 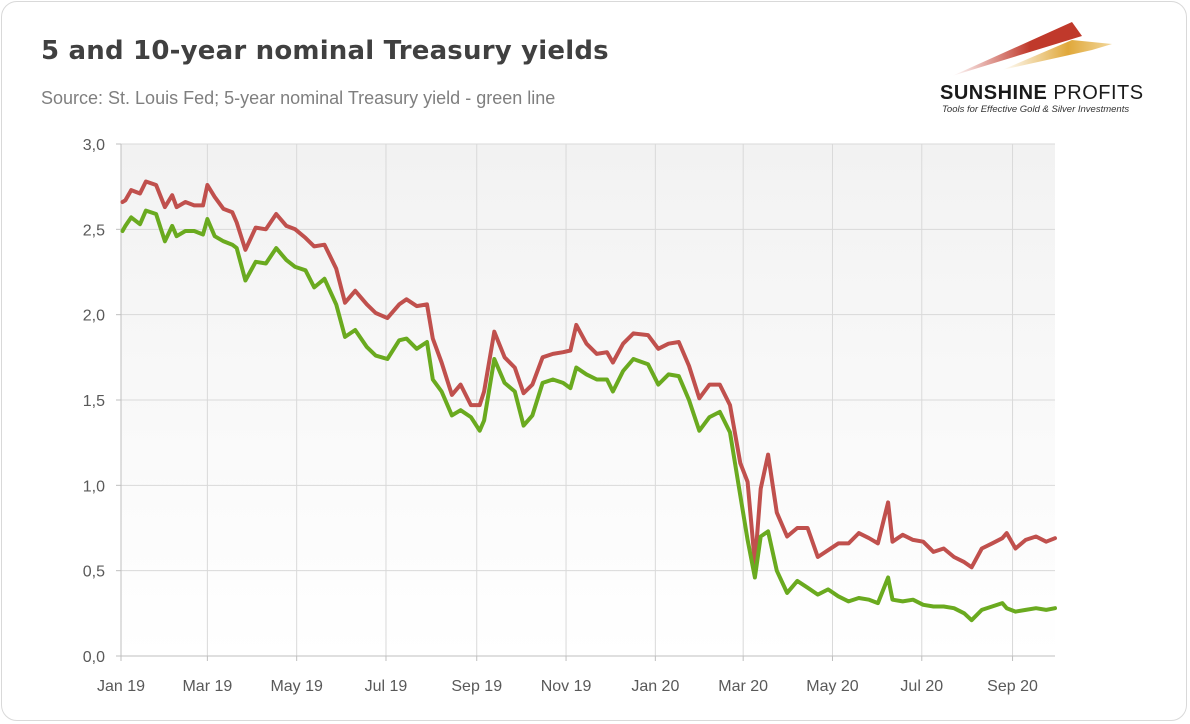 What do you see at coordinates (921, 686) in the screenshot?
I see `x-tick-label: Jul 20` at bounding box center [921, 686].